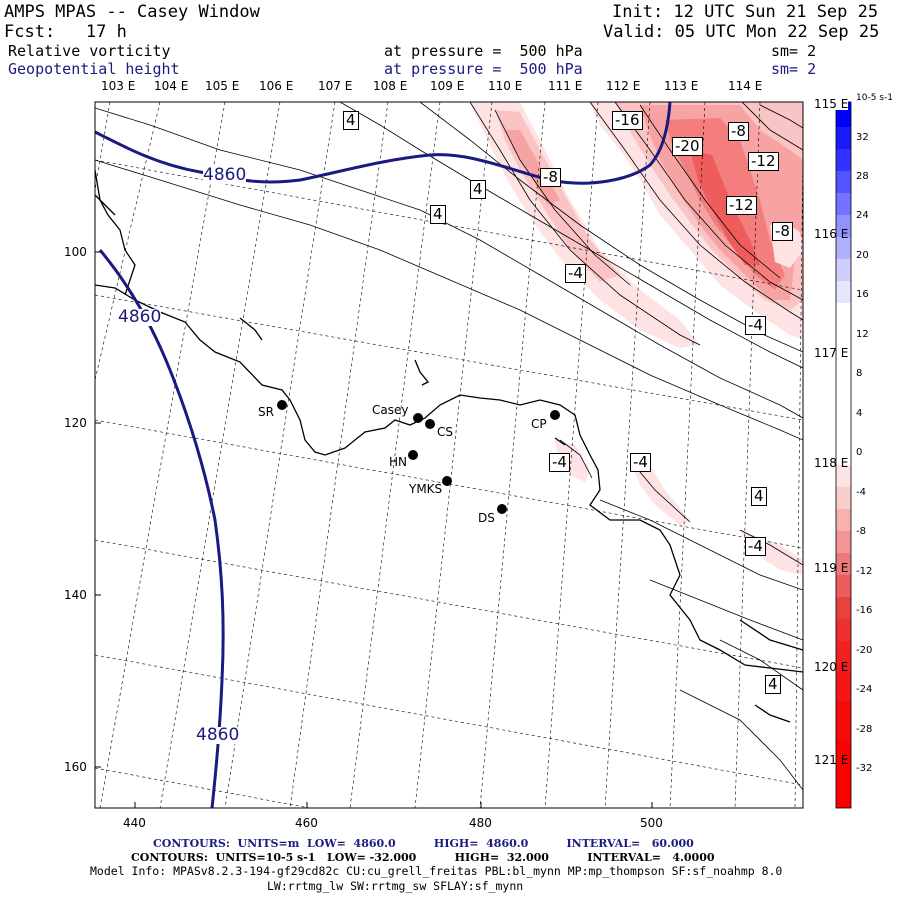  Describe the element at coordinates (794, 69) in the screenshot. I see `field2-smoothing: sm= 2` at that location.